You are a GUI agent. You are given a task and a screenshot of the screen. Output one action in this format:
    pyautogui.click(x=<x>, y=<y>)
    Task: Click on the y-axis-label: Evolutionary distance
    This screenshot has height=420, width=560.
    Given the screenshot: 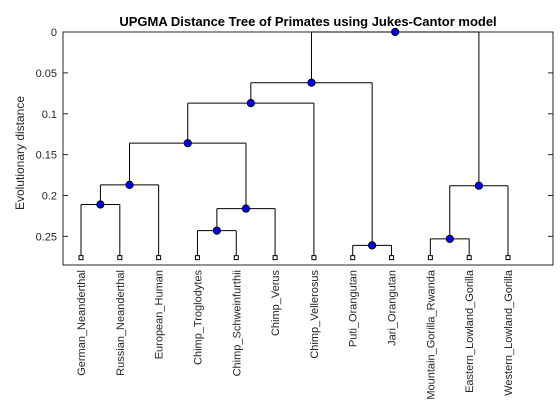 What is the action you would take?
    pyautogui.click(x=20, y=153)
    